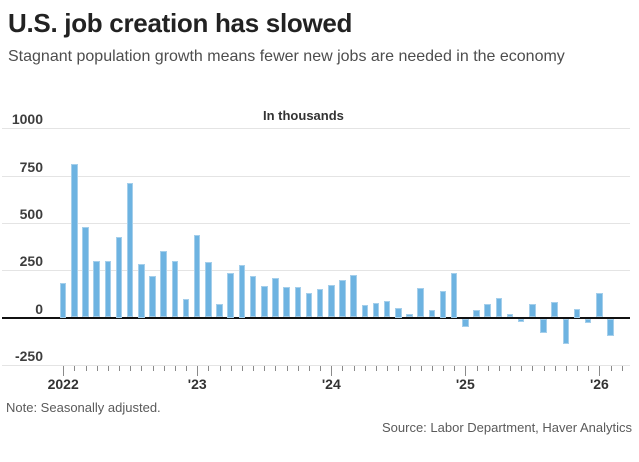 Image resolution: width=639 pixels, height=462 pixels. I want to click on y-axis-tick-label: 1000, so click(27, 119).